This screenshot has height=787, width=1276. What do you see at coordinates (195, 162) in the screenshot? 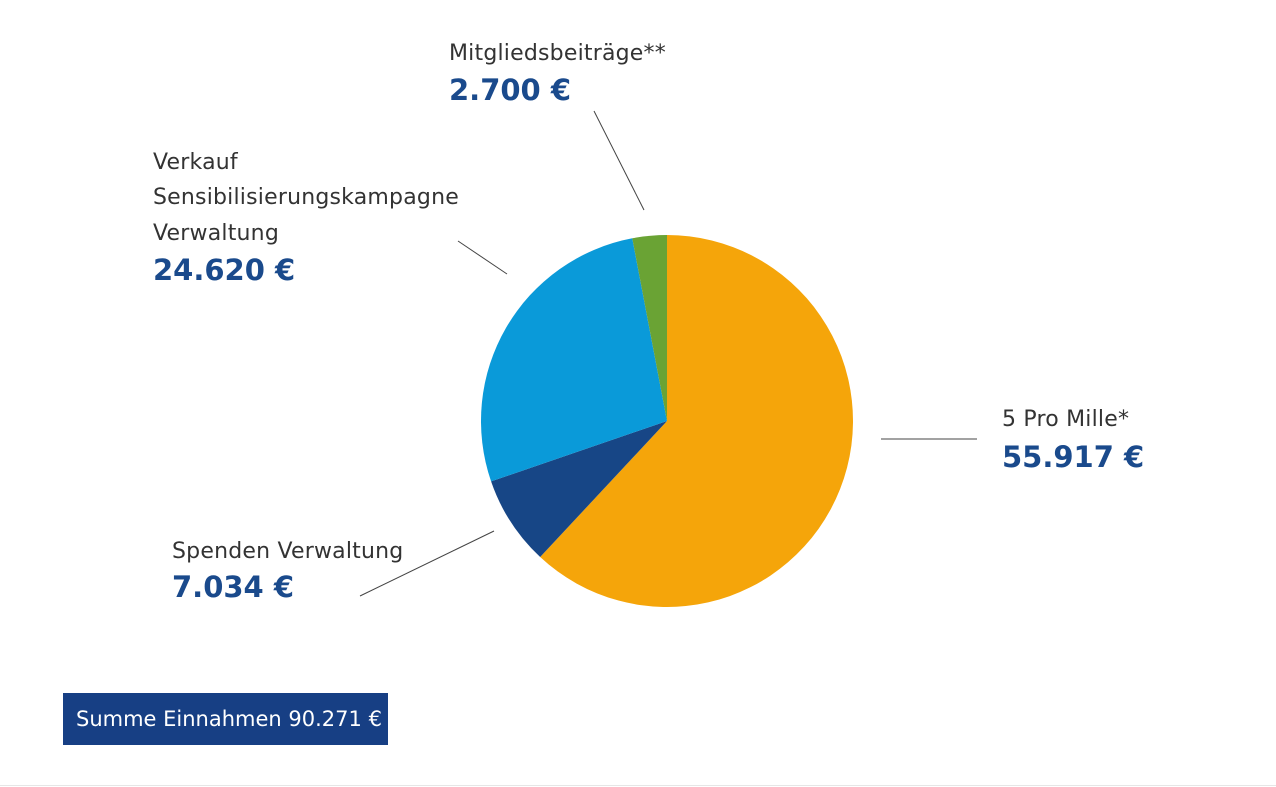
I see `slice-label-verkauf-line1: Verkauf` at bounding box center [195, 162].